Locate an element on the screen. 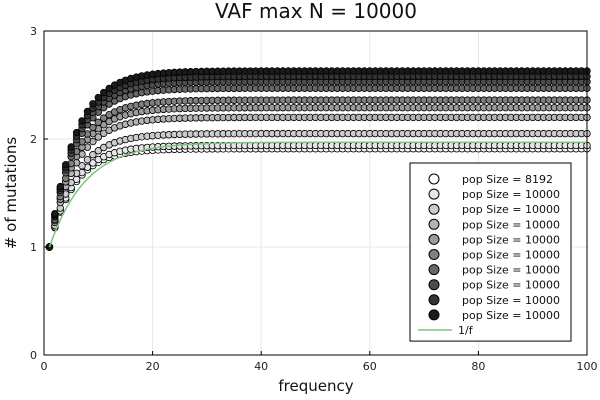 The image size is (600, 400). legend-label: 1/f is located at coordinates (466, 330).